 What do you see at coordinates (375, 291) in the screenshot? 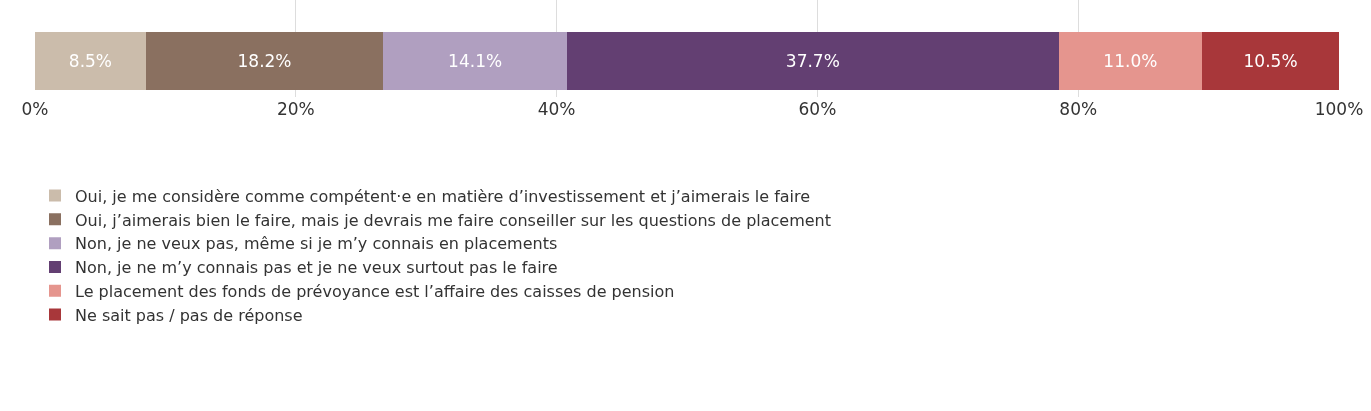
I see `legend-label: Le placement des fonds de prévoyance est l’affaire des caisses de pension` at bounding box center [375, 291].